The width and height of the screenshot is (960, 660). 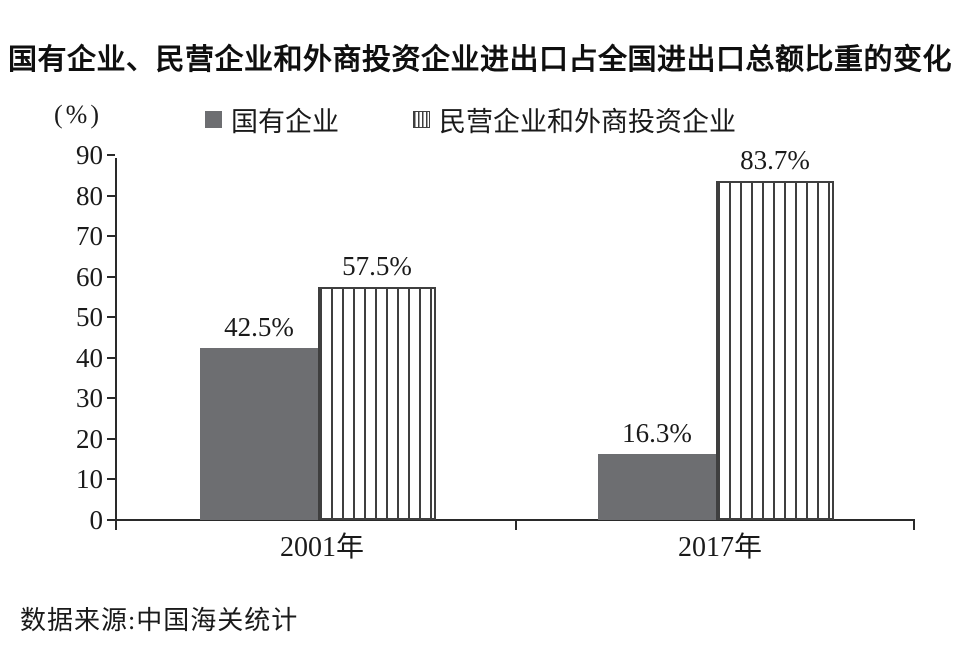 What do you see at coordinates (89, 438) in the screenshot?
I see `y-axis-tick-label: 20` at bounding box center [89, 438].